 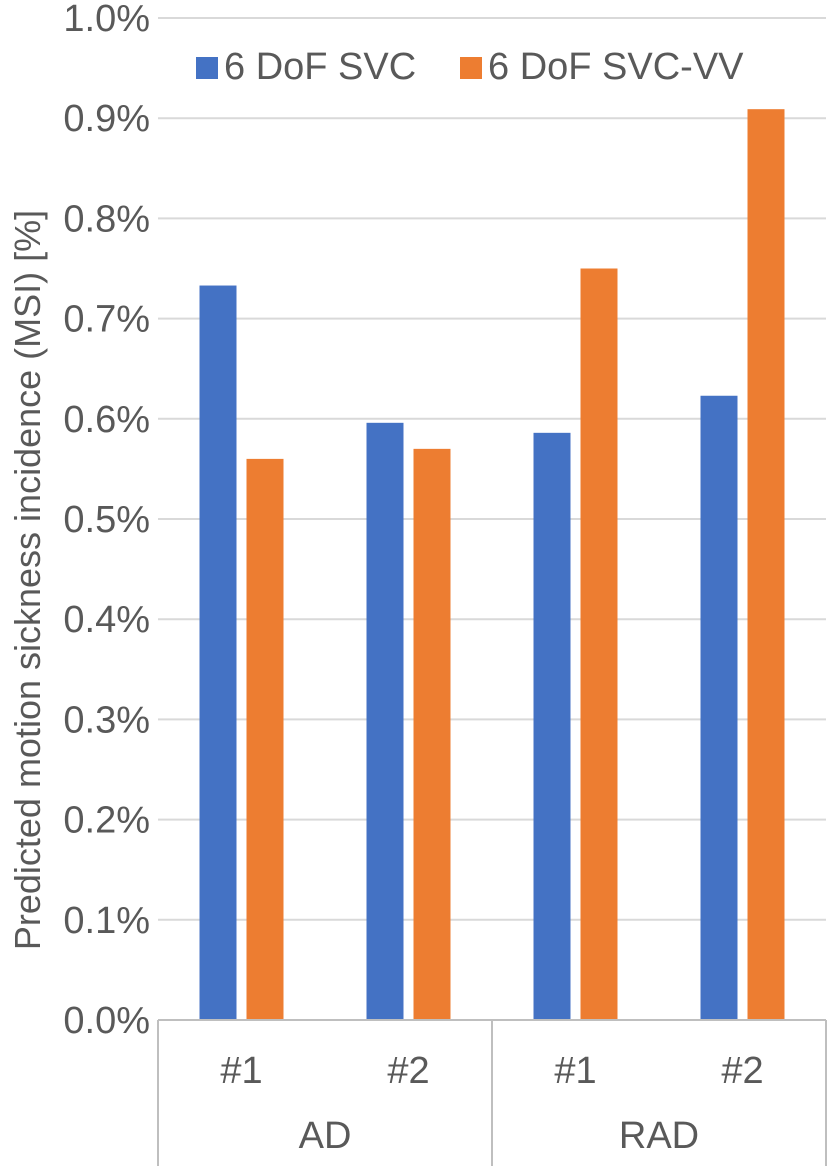 What do you see at coordinates (106, 720) in the screenshot?
I see `y-tick-label: 0.3%` at bounding box center [106, 720].